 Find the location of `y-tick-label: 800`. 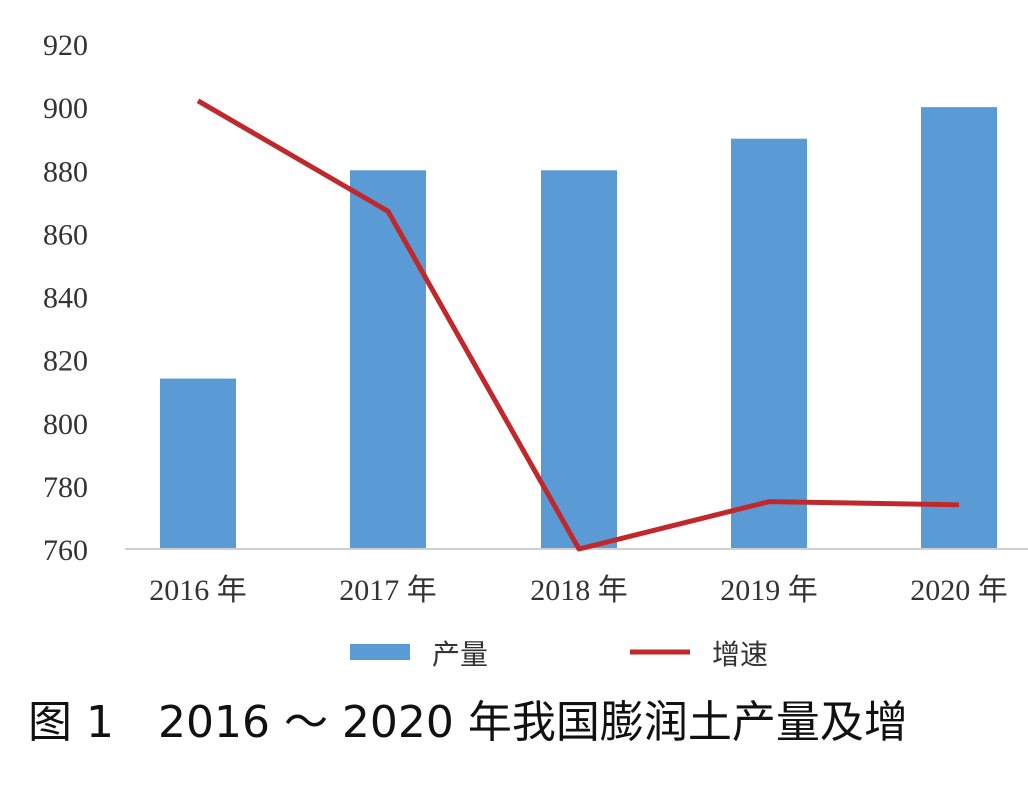

y-tick-label: 800 is located at coordinates (65, 424).